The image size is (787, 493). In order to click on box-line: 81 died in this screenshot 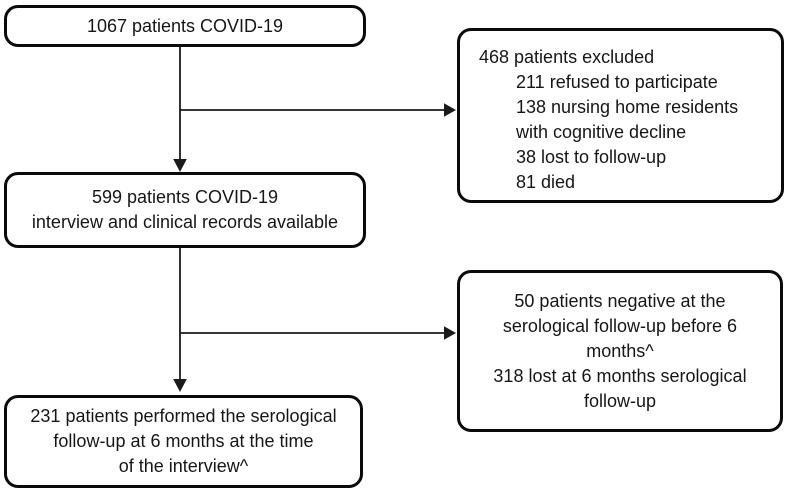, I will do `click(546, 182)`.